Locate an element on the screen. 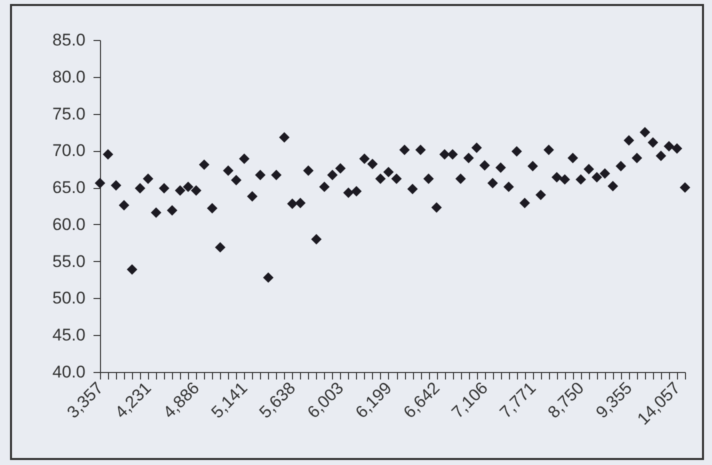 This screenshot has width=712, height=465. y-tick-label: 50.0 is located at coordinates (69, 298).